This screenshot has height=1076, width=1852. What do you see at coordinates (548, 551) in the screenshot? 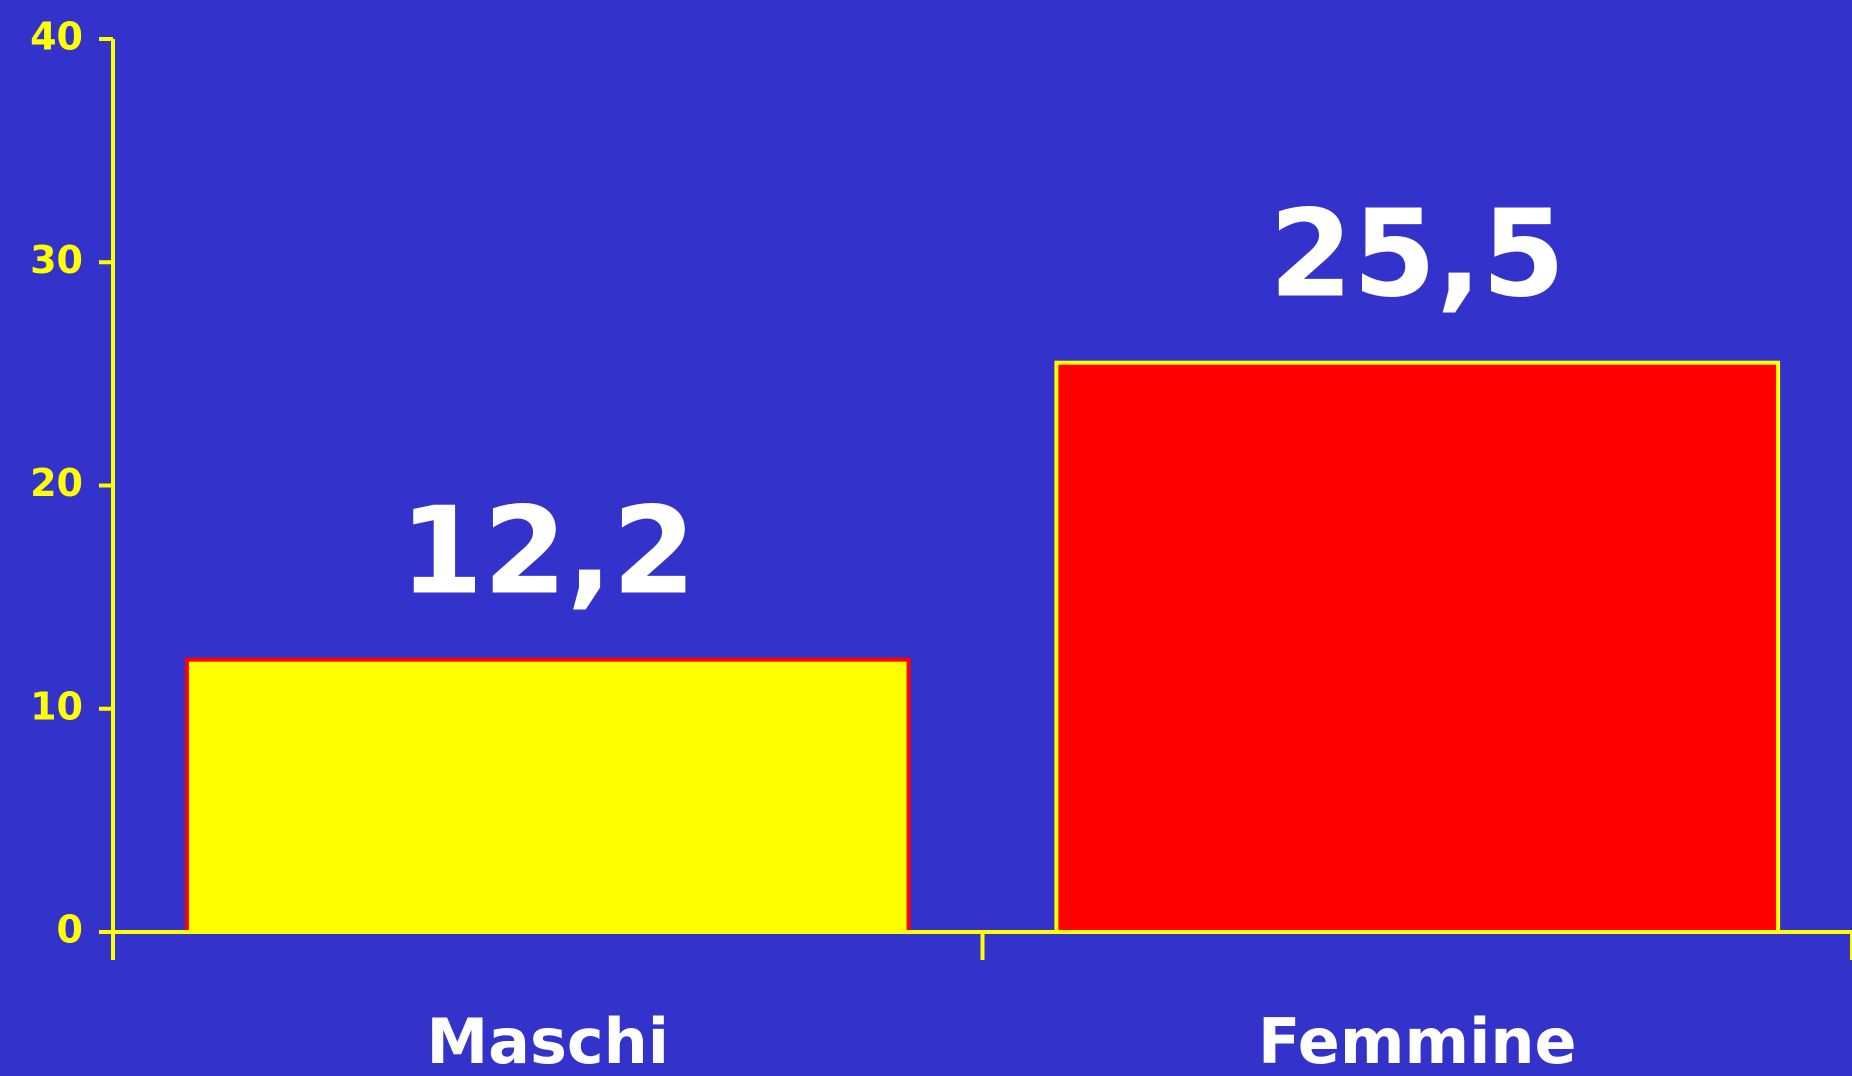
I see `value-label: 12,2` at bounding box center [548, 551].